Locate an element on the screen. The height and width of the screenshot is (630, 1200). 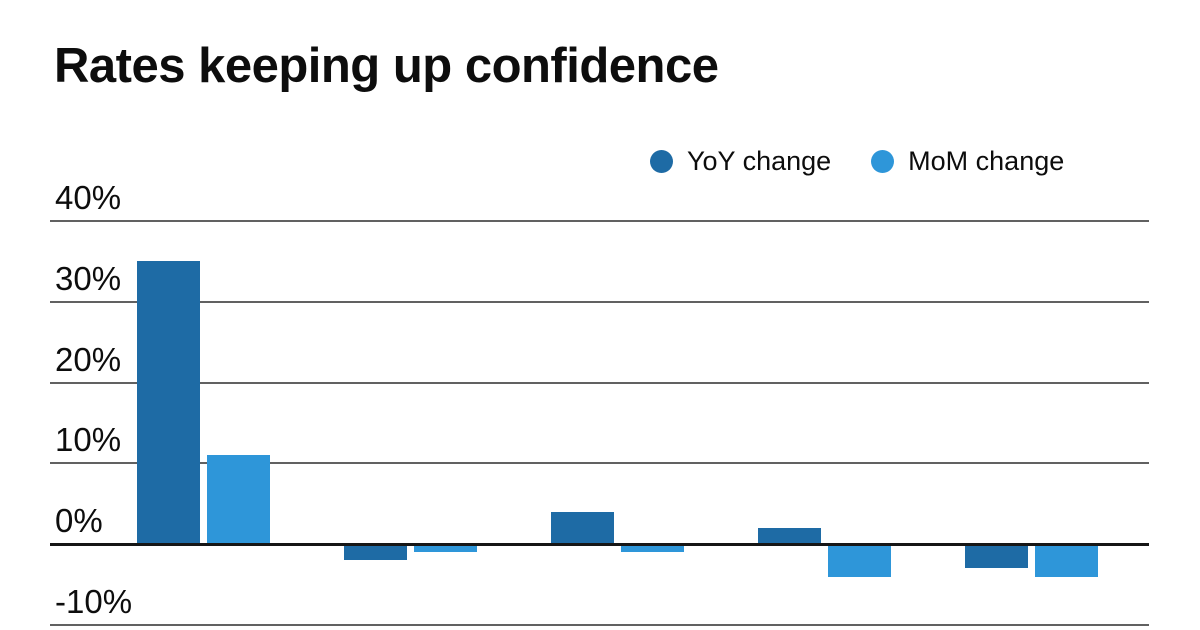
y-axis-tick-label: -10% is located at coordinates (94, 601).